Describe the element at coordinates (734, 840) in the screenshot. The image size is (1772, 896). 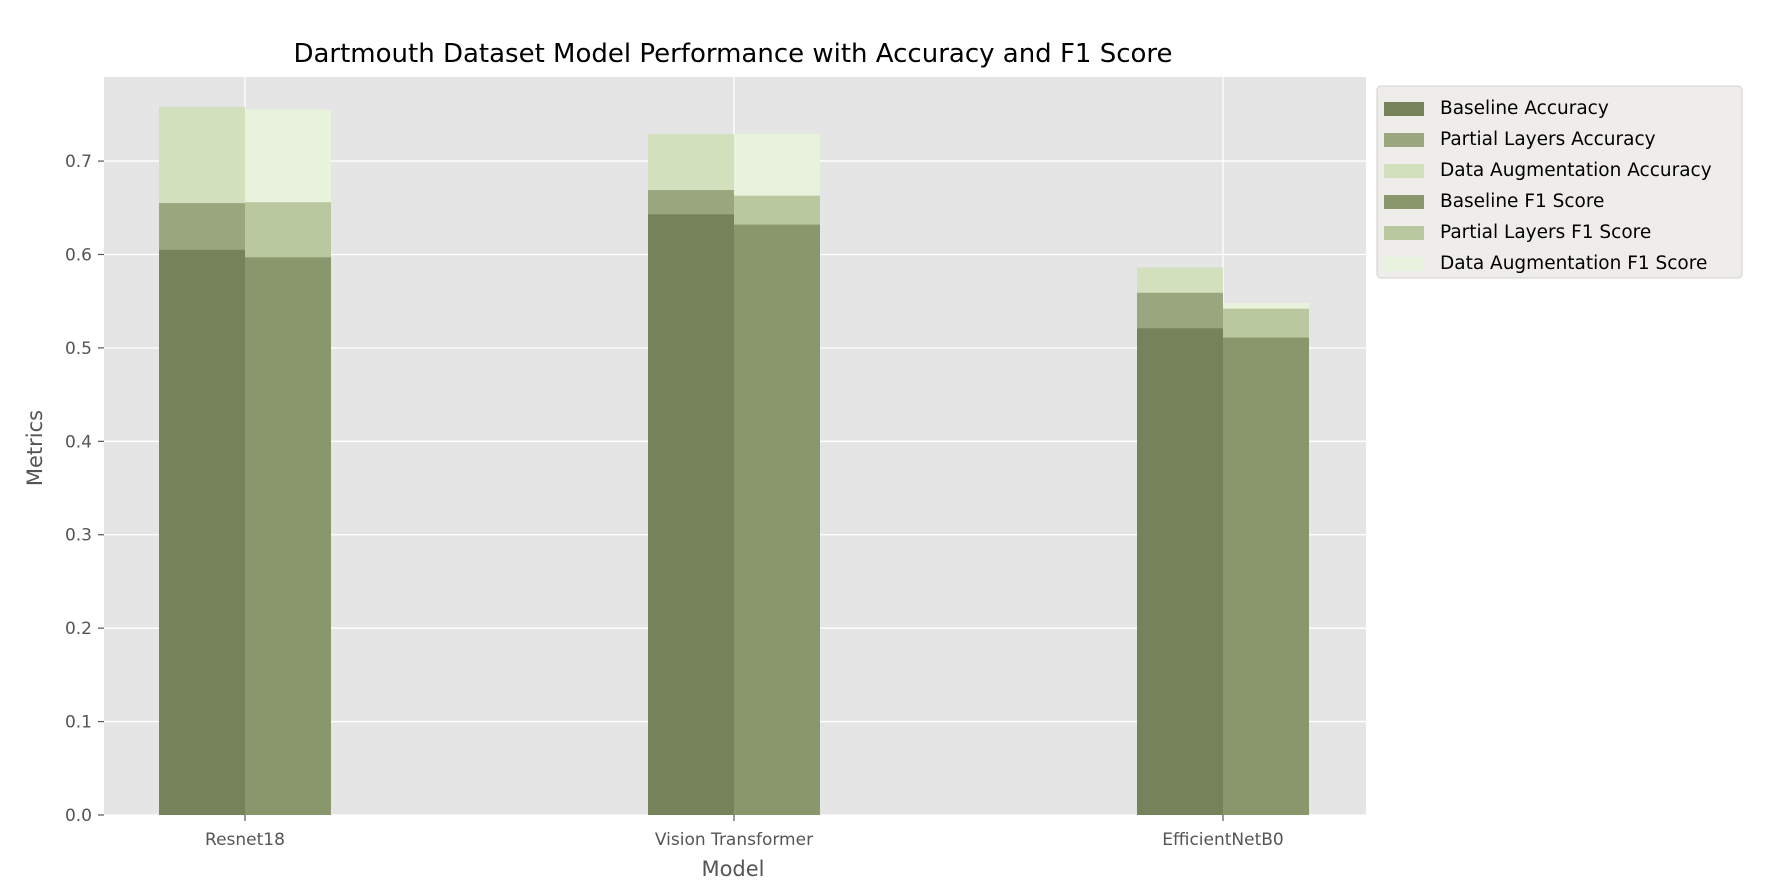
I see `x-tick-label: Vision Transformer` at that location.